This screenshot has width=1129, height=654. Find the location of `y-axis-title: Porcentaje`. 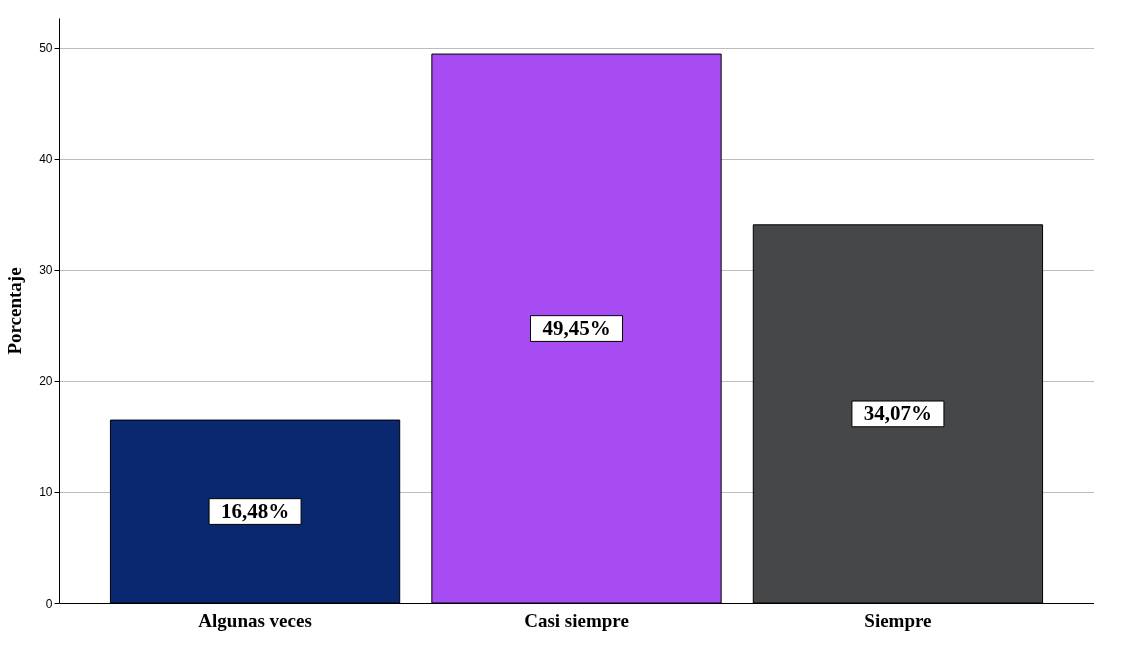

y-axis-title: Porcentaje is located at coordinates (15, 311).